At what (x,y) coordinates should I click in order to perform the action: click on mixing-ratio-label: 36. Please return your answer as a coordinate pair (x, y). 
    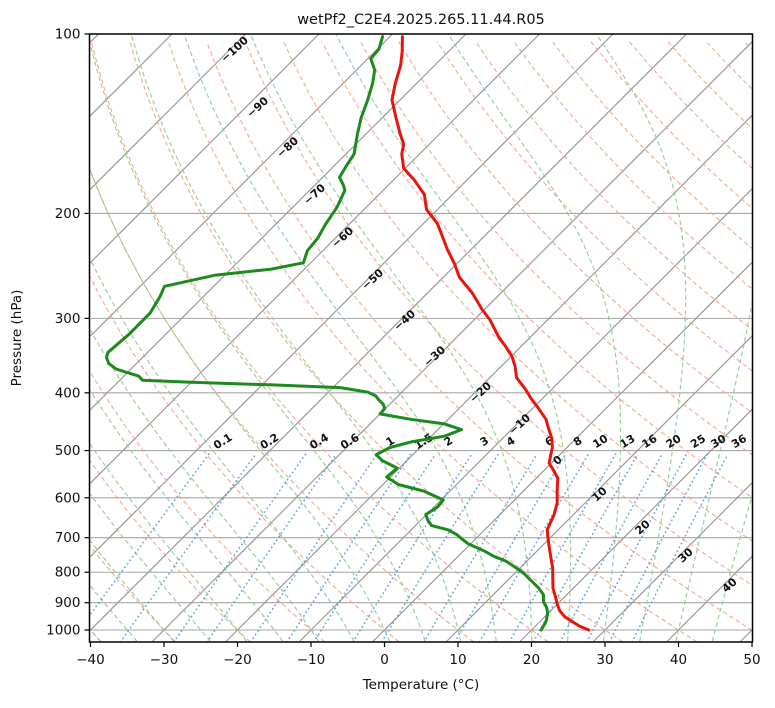
    Looking at the image, I should click on (739, 441).